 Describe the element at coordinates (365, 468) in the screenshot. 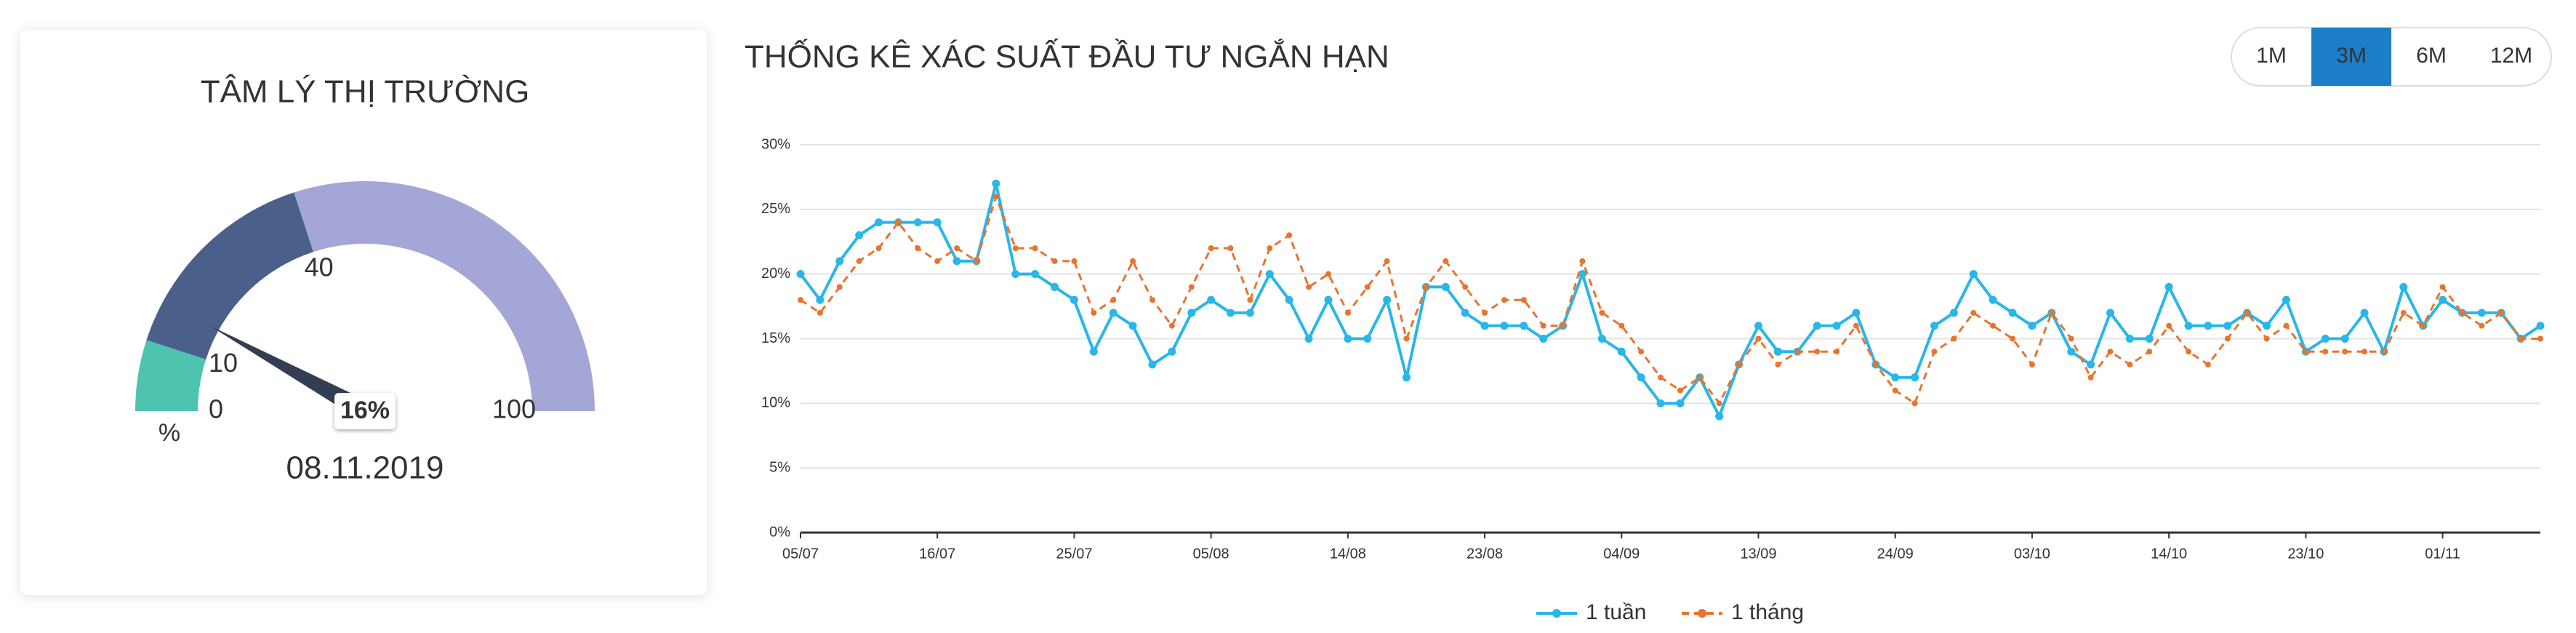

I see `gauge-date: 08.11.2019` at that location.